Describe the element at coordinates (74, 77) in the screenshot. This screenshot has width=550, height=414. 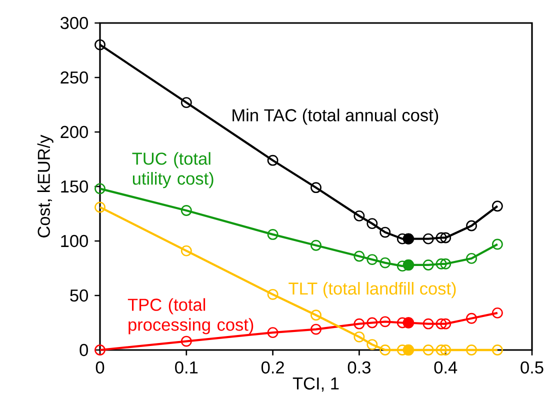
I see `y-tick-label: 250` at that location.